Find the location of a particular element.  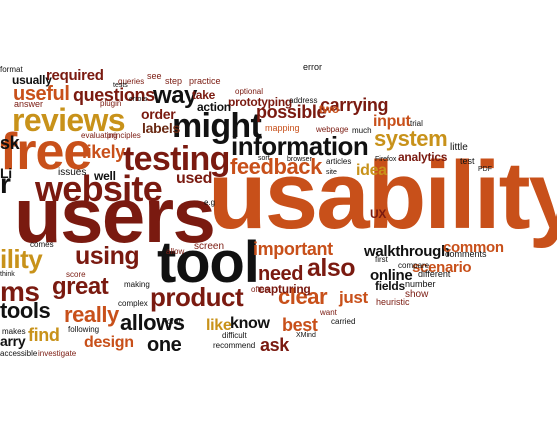

cloud-word: evaluating is located at coordinates (99, 135).